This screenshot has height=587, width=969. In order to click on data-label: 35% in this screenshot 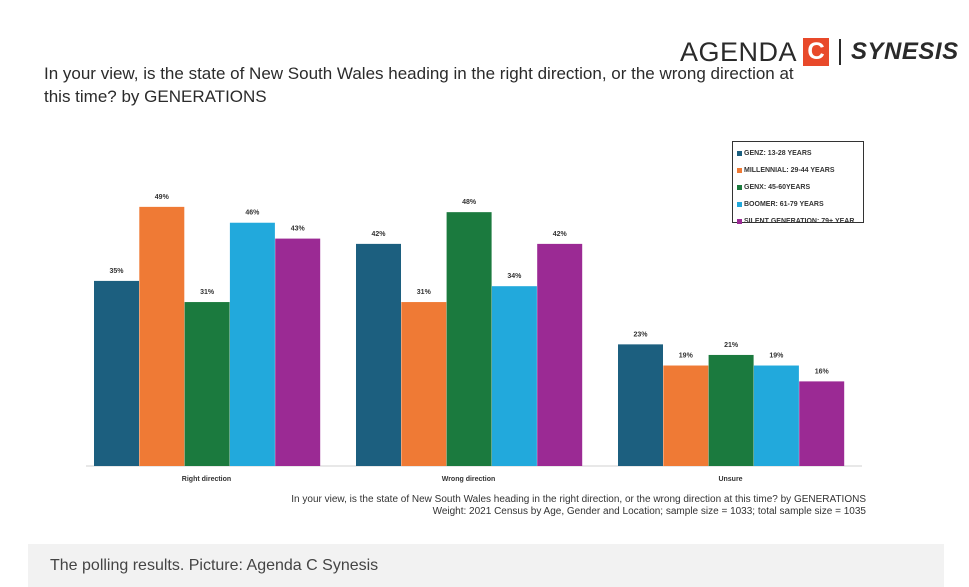, I will do `click(116, 271)`.